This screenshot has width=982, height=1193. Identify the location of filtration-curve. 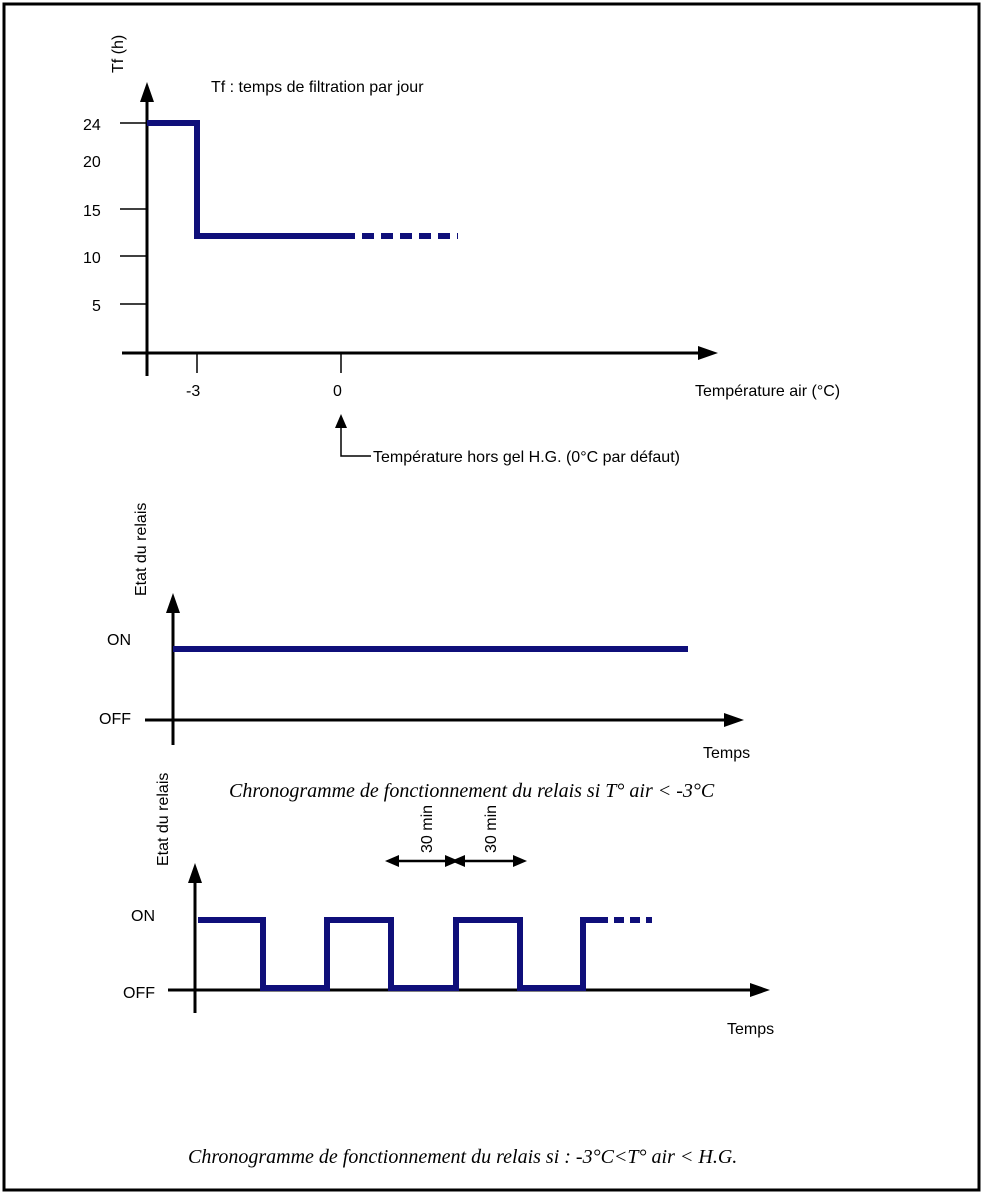
(245, 179).